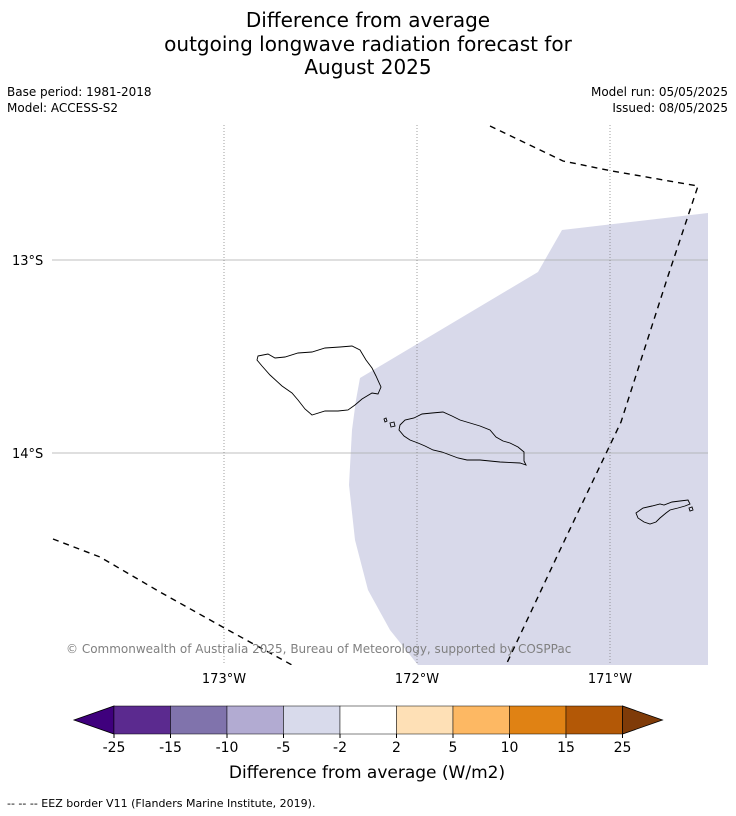 This screenshot has width=736, height=816. I want to click on lat-label-14s: 14°S, so click(27, 454).